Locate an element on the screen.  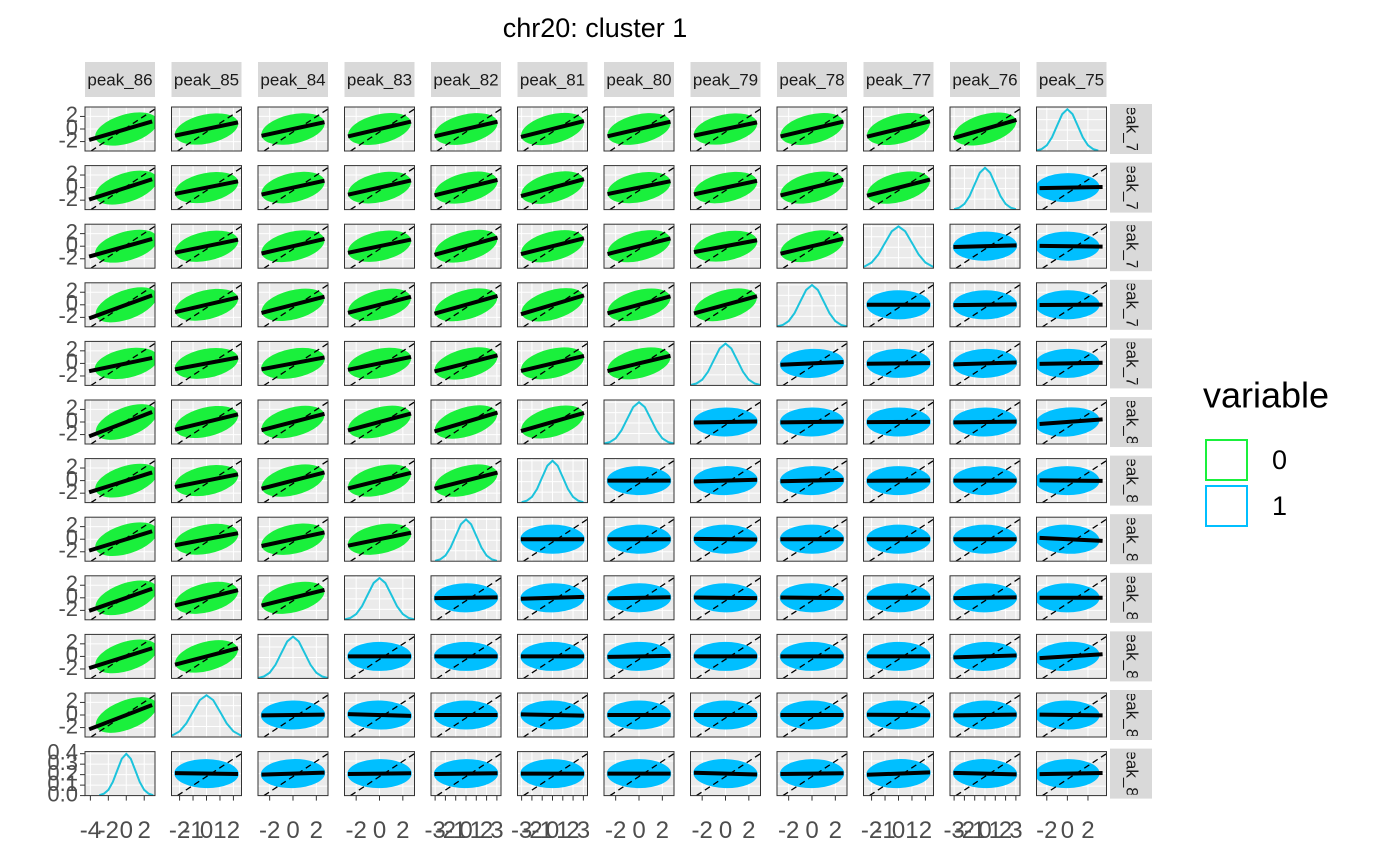
strip-label: peak_85 is located at coordinates (1132, 714).